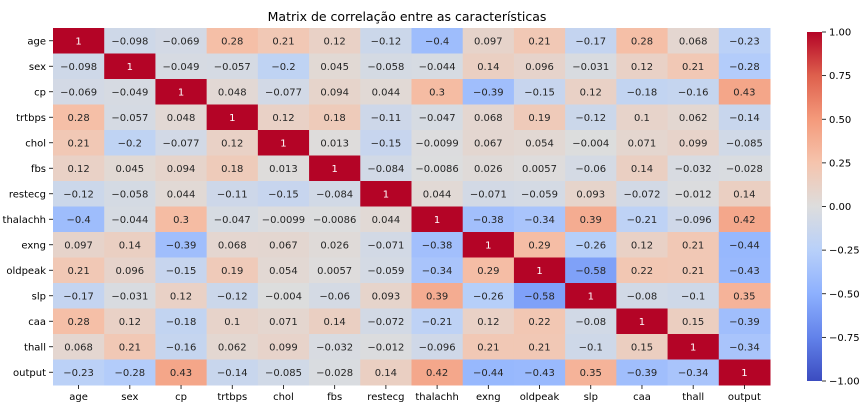 Image resolution: width=866 pixels, height=402 pixels. I want to click on cell-value-label: −0.21, so click(437, 322).